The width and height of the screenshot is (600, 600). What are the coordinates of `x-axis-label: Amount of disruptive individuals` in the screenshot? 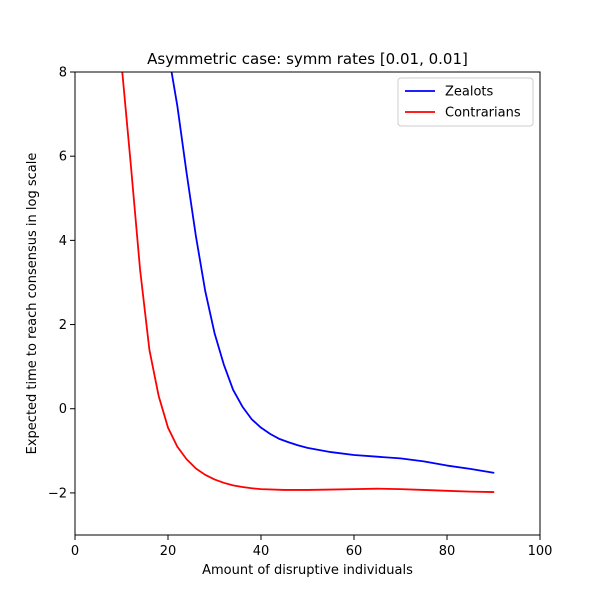 It's located at (307, 570).